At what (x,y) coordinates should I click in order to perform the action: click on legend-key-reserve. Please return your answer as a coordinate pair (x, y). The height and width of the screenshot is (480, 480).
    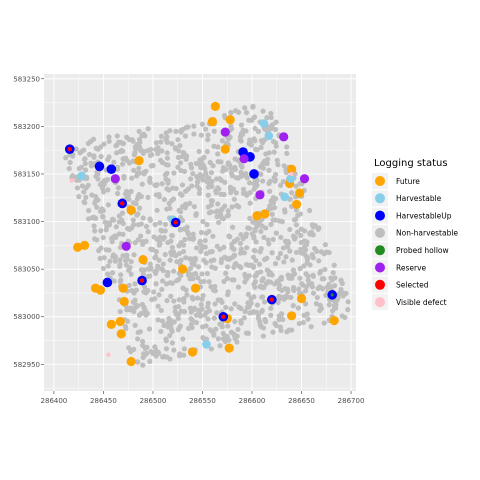
    Looking at the image, I should click on (380, 267).